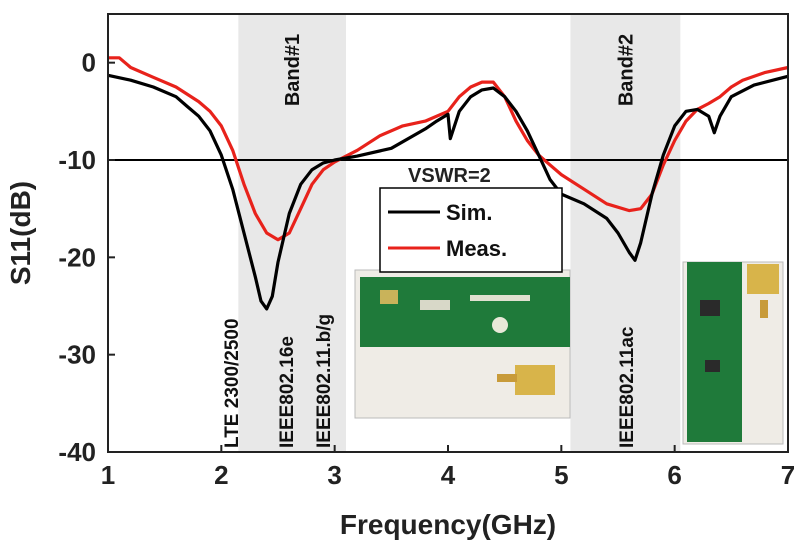  What do you see at coordinates (787, 475) in the screenshot?
I see `x-tick-label: 7` at bounding box center [787, 475].